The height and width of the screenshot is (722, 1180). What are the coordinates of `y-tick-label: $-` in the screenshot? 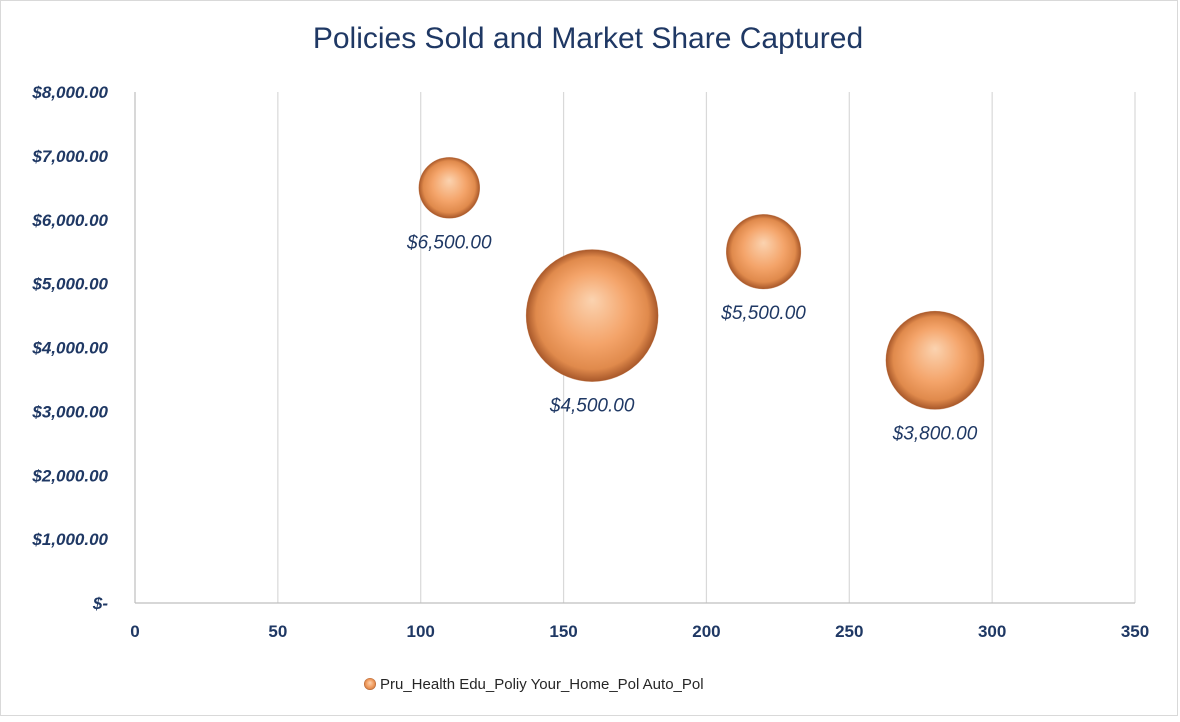 It's located at (100, 603).